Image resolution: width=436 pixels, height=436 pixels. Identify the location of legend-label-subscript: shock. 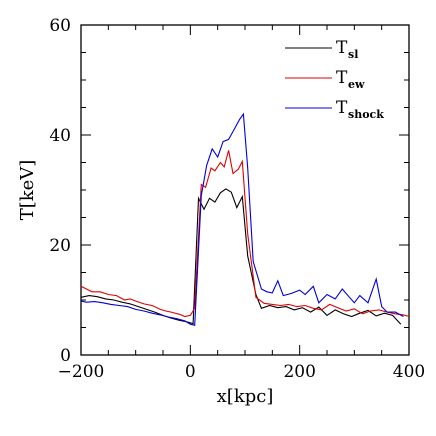
(366, 114).